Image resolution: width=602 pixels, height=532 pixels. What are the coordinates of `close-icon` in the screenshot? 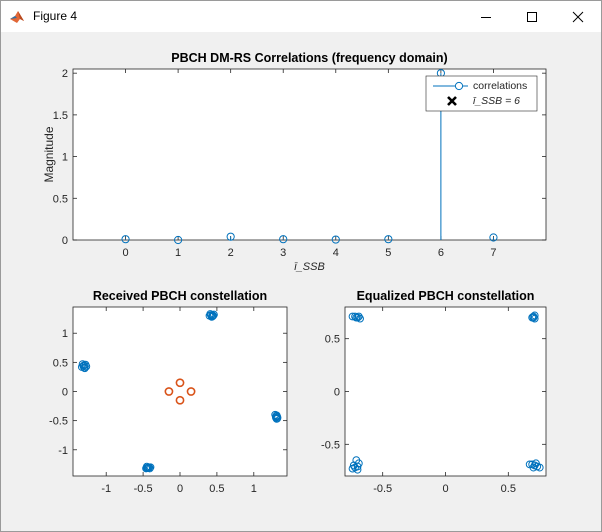 It's located at (578, 17).